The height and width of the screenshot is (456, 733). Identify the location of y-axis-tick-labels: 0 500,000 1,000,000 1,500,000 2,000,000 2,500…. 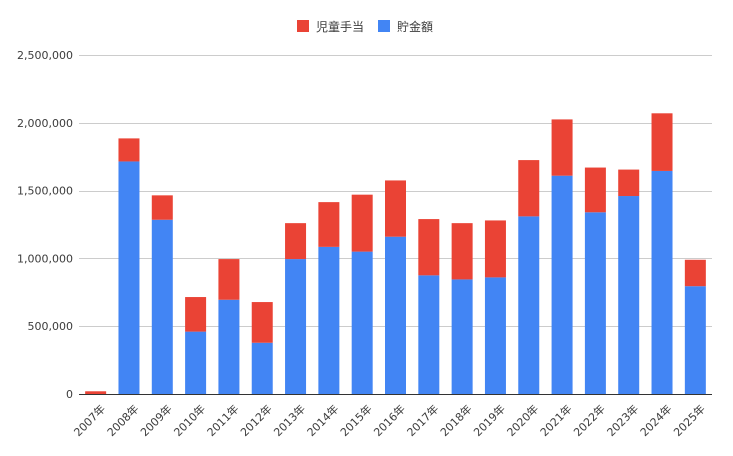
(45, 225).